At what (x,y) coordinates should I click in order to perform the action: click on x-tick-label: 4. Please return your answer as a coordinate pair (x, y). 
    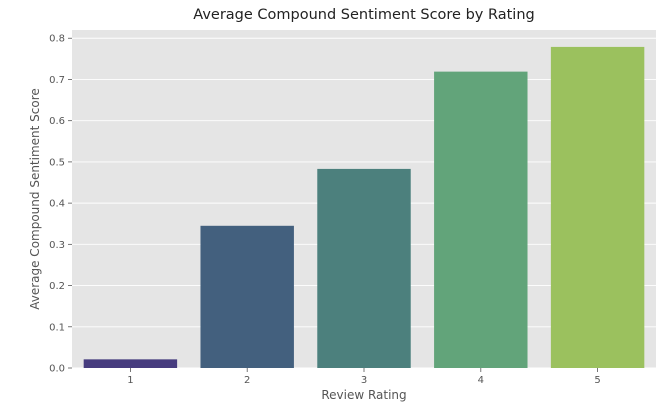
    Looking at the image, I should click on (481, 380).